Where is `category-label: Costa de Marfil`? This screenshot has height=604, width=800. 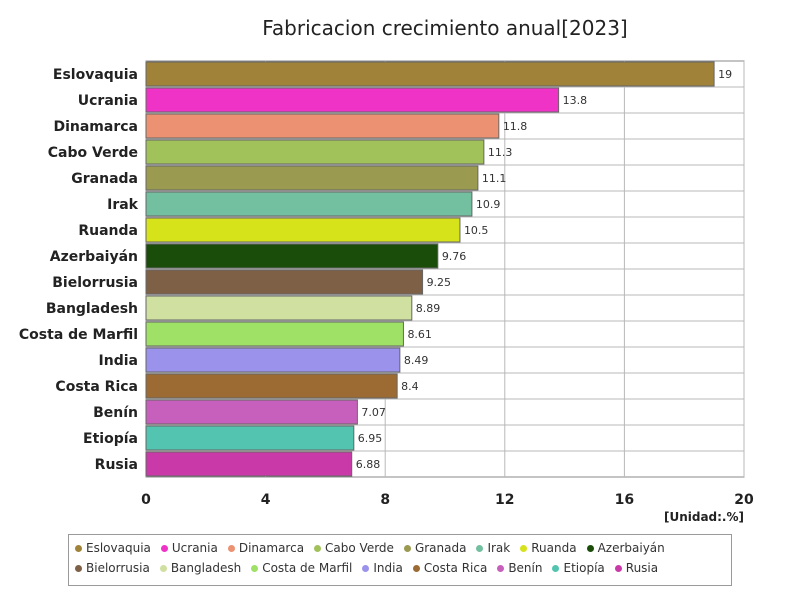 category-label: Costa de Marfil is located at coordinates (78, 335).